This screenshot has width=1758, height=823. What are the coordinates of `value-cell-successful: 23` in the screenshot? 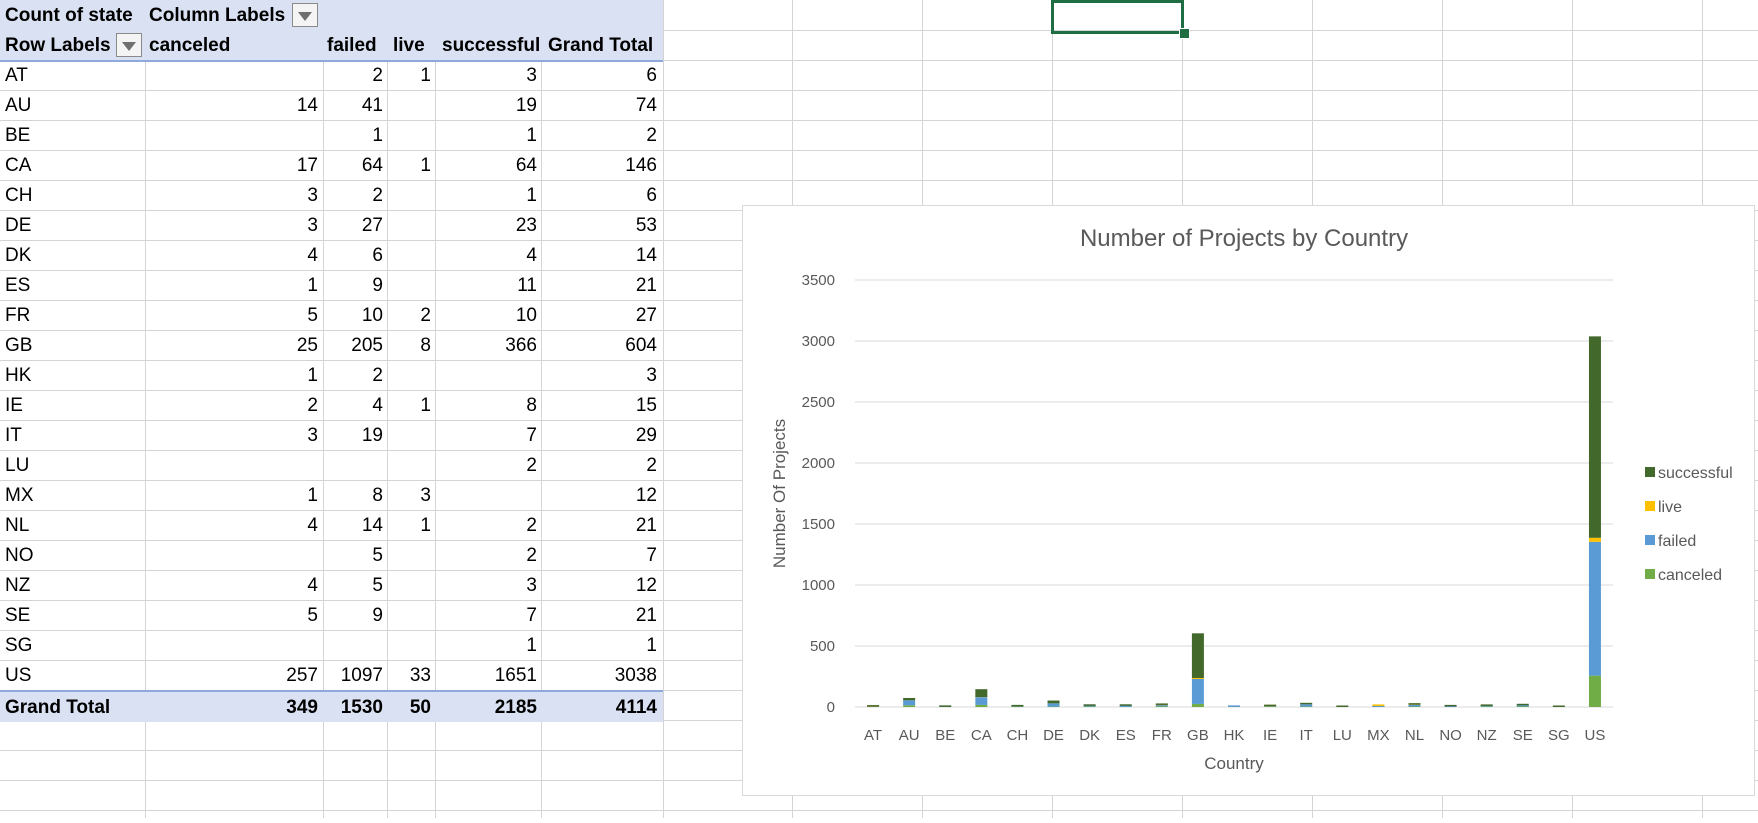 It's located at (526, 225).